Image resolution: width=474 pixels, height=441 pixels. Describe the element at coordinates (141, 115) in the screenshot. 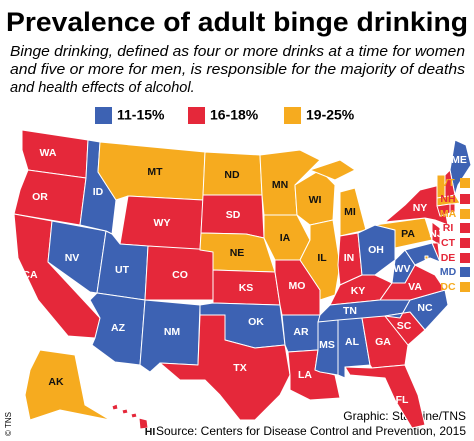

I see `legend-label: 11-15%` at that location.